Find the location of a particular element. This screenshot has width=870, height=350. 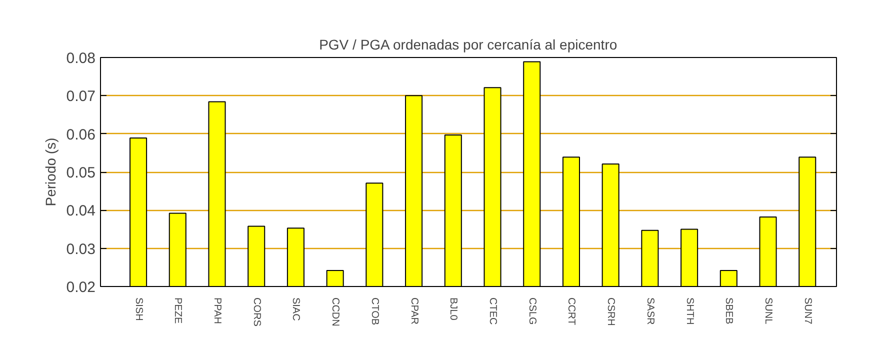

x-tick-label: CTEC is located at coordinates (492, 311).